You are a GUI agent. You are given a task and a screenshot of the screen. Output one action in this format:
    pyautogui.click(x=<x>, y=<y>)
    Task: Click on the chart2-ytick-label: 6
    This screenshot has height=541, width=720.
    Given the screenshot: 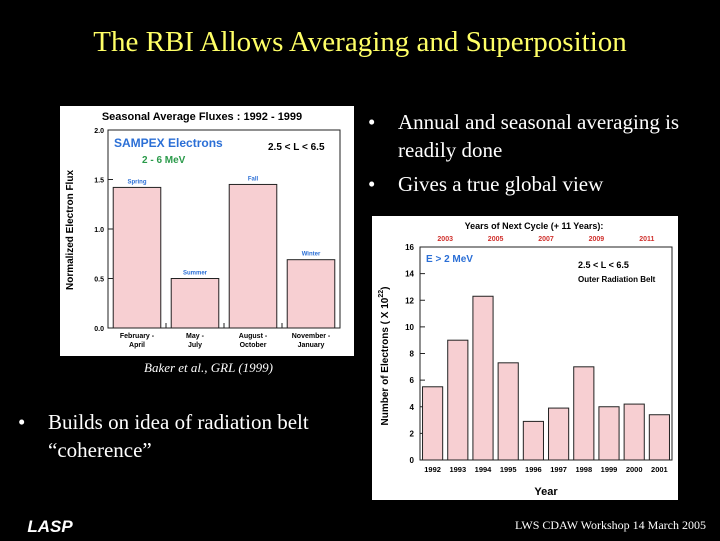 What is the action you would take?
    pyautogui.click(x=412, y=380)
    